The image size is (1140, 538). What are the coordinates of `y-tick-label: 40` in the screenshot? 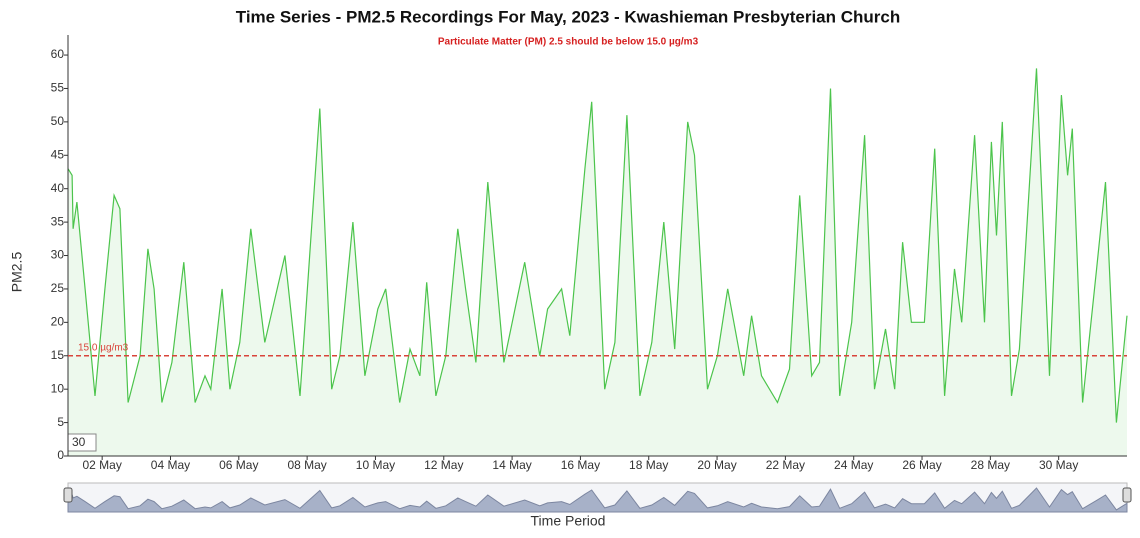 It's located at (58, 188).